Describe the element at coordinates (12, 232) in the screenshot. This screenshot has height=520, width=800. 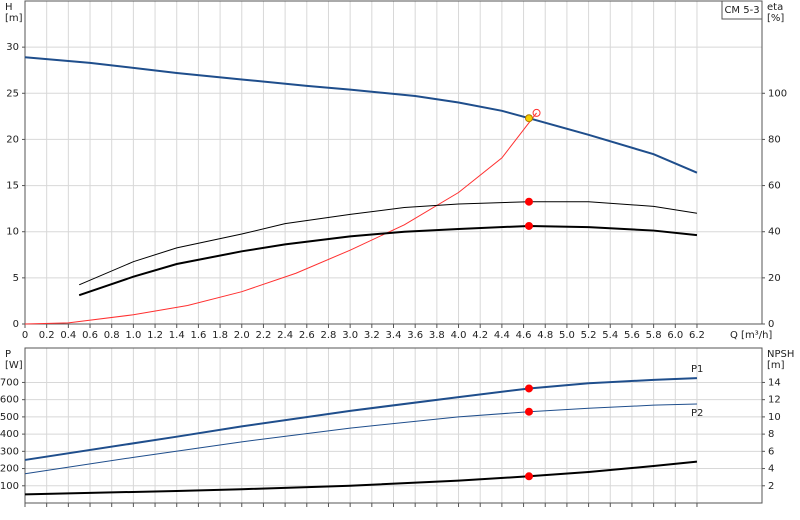
I see `y-tick-label: 10` at that location.